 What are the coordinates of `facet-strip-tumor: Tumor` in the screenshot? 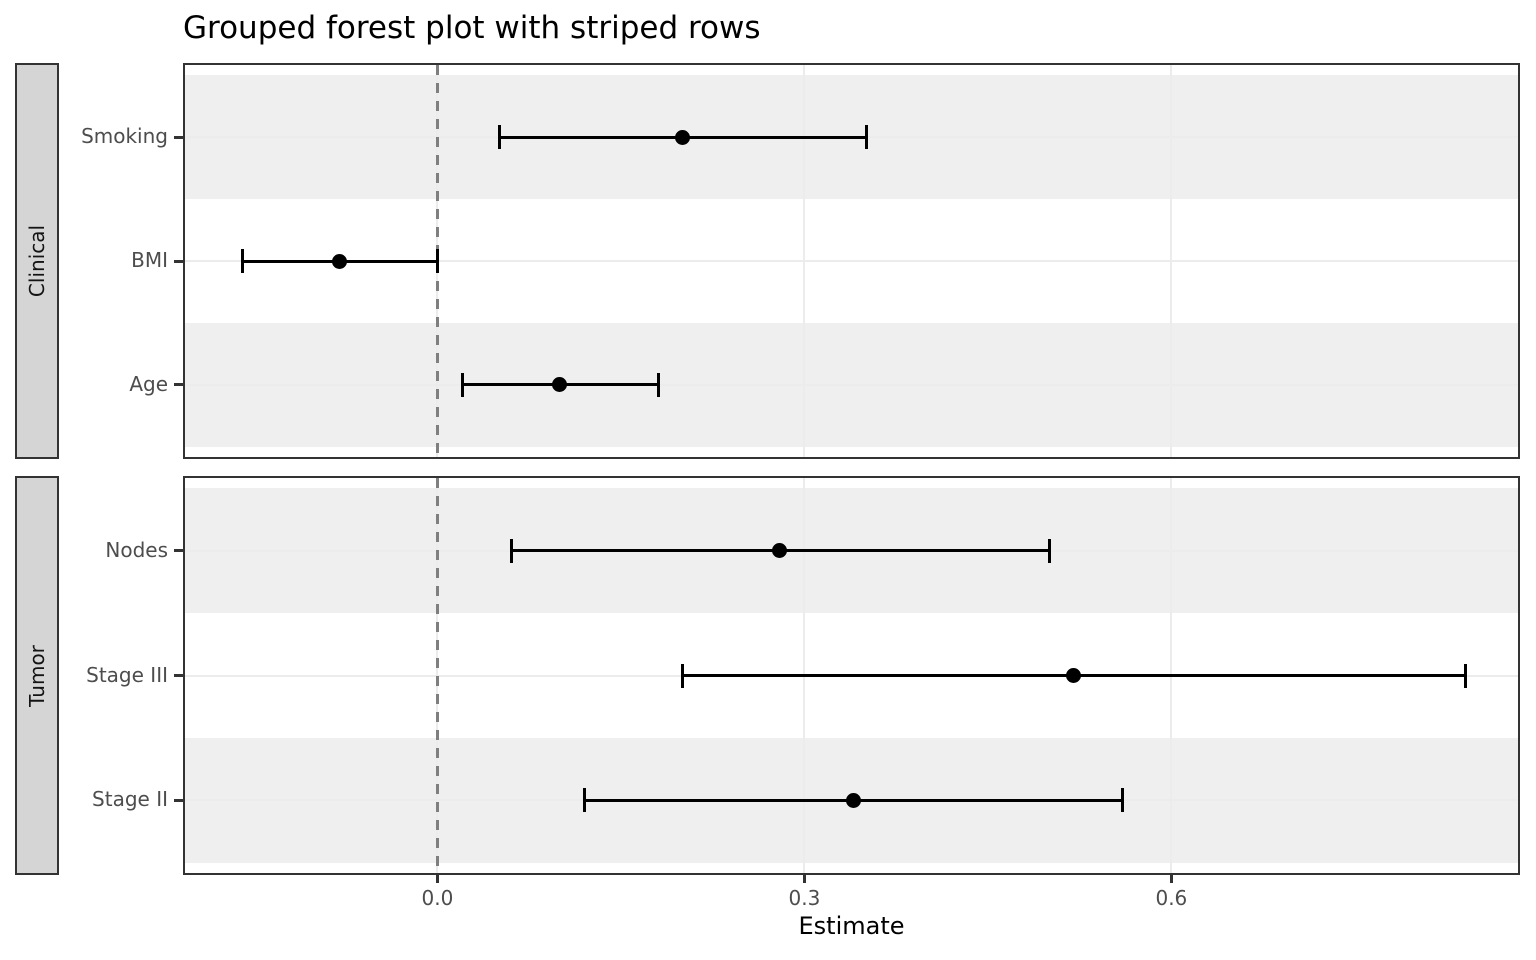 It's located at (37, 675).